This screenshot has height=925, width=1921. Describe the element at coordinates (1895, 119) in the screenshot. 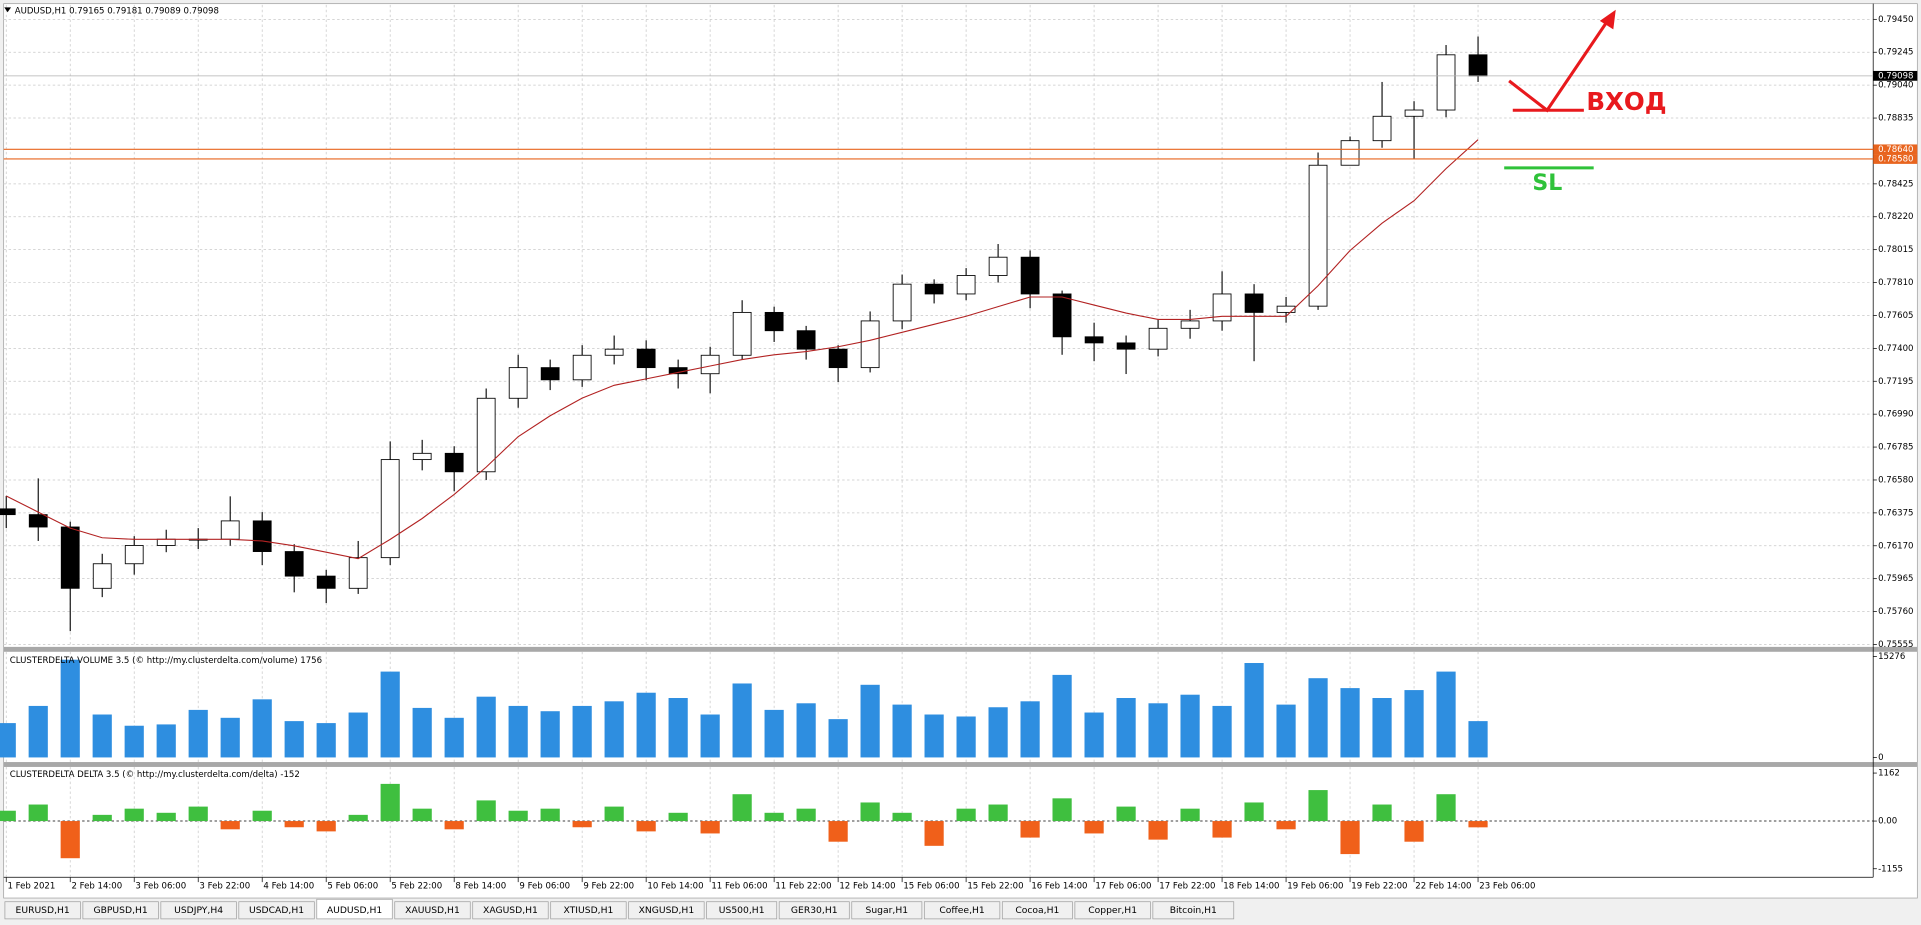

I see `y-tick-label: 0.78835` at that location.